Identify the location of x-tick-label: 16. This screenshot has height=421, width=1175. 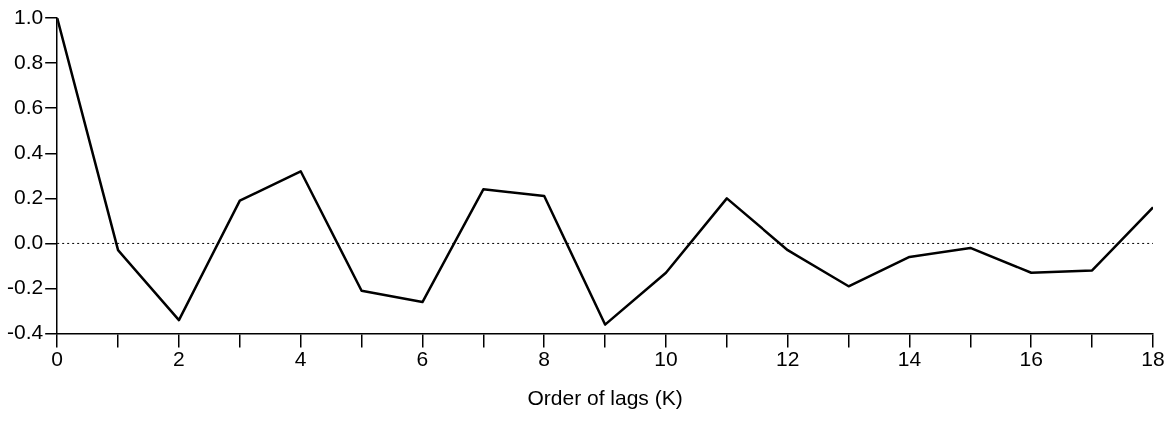
(1031, 358).